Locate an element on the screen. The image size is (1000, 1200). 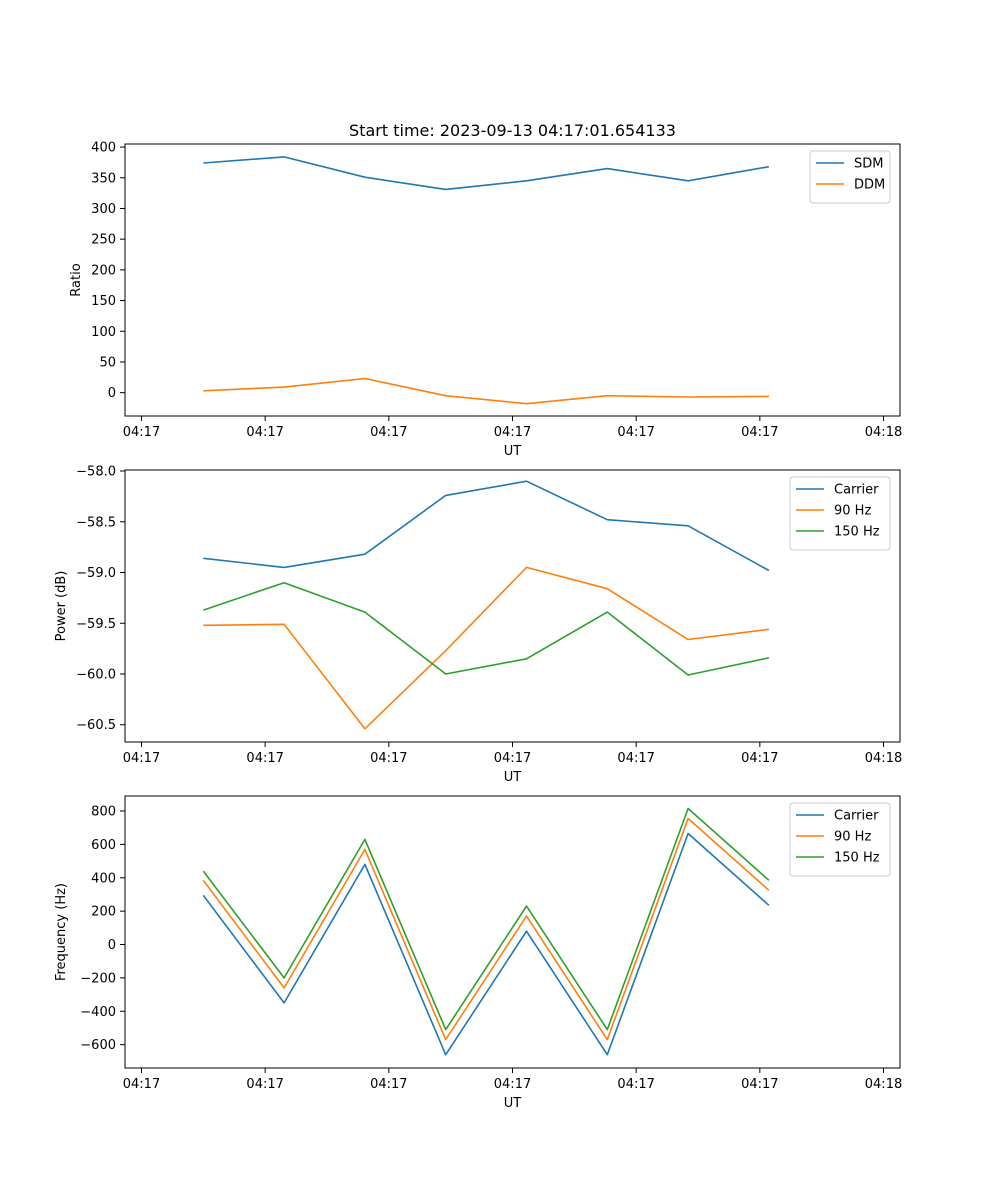
y-tick-label: −58.0 is located at coordinates (96, 472).